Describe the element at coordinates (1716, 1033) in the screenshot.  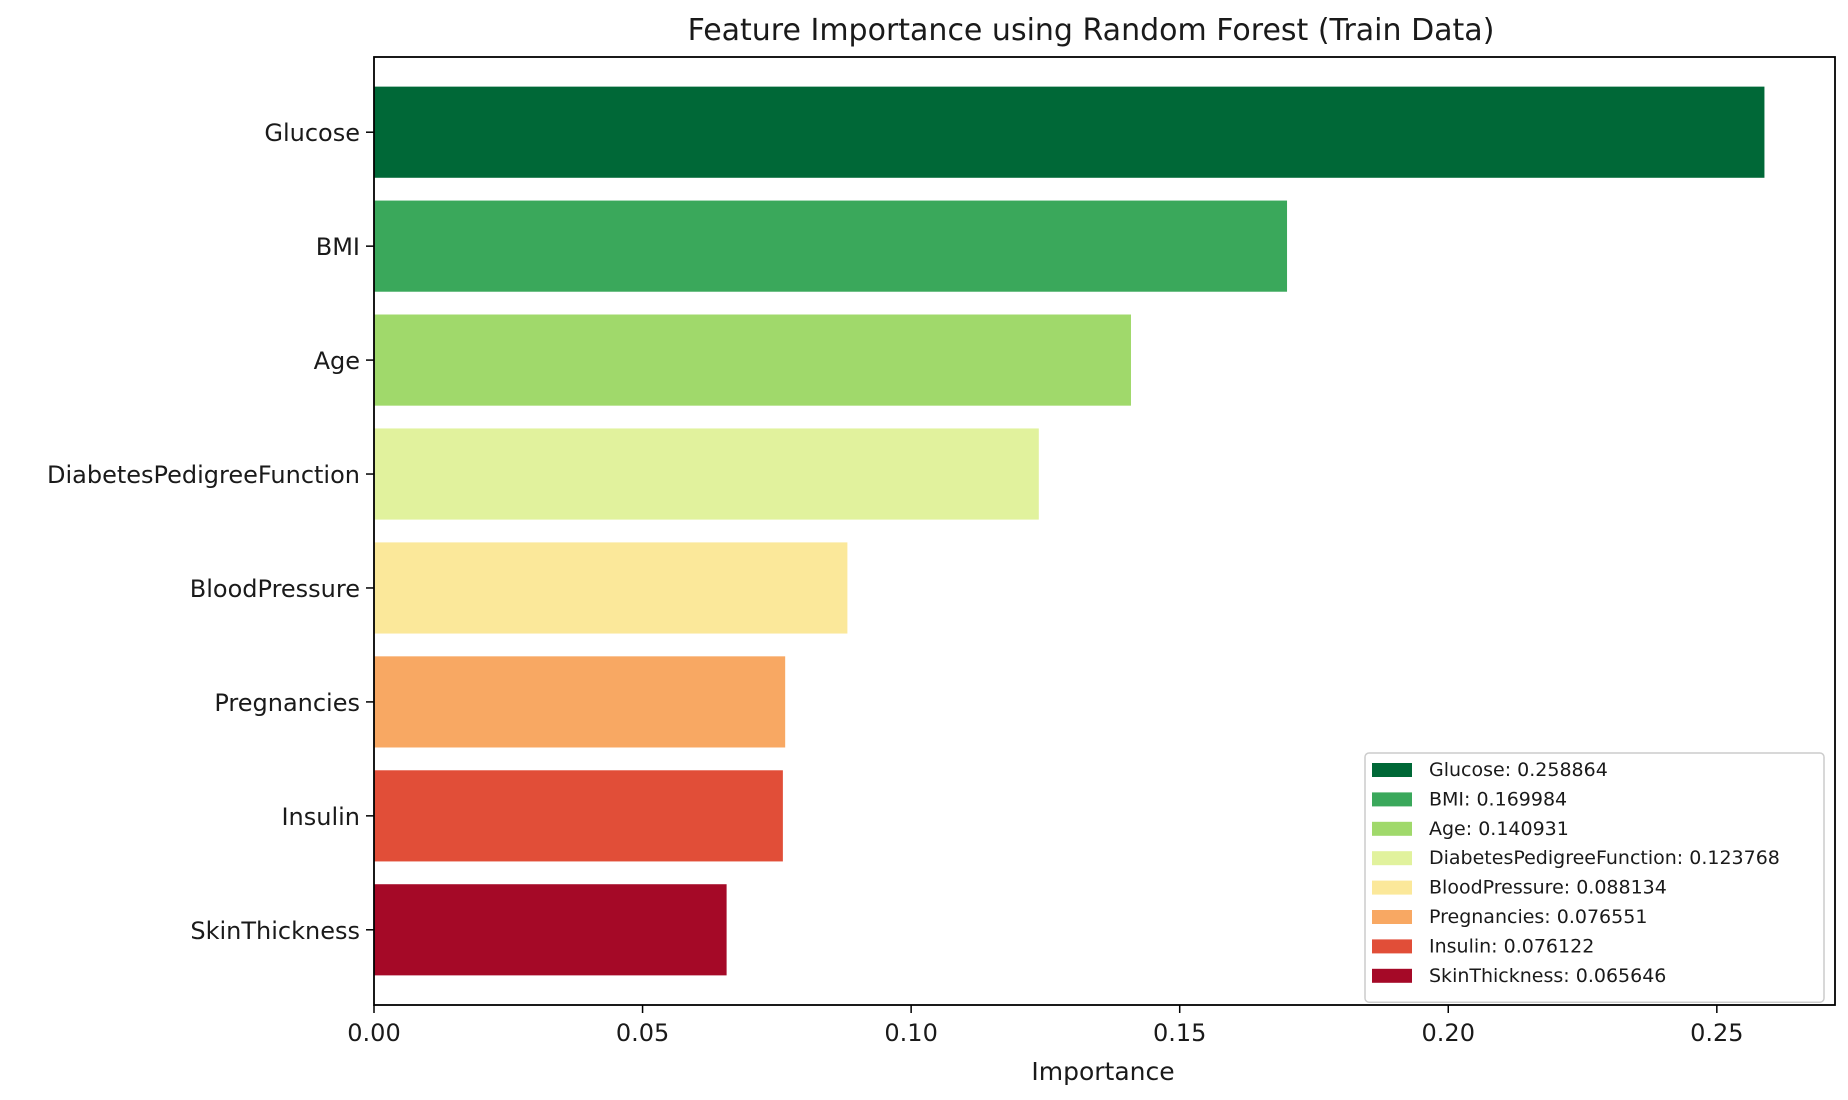
I see `x-tick-label: 0.25` at that location.